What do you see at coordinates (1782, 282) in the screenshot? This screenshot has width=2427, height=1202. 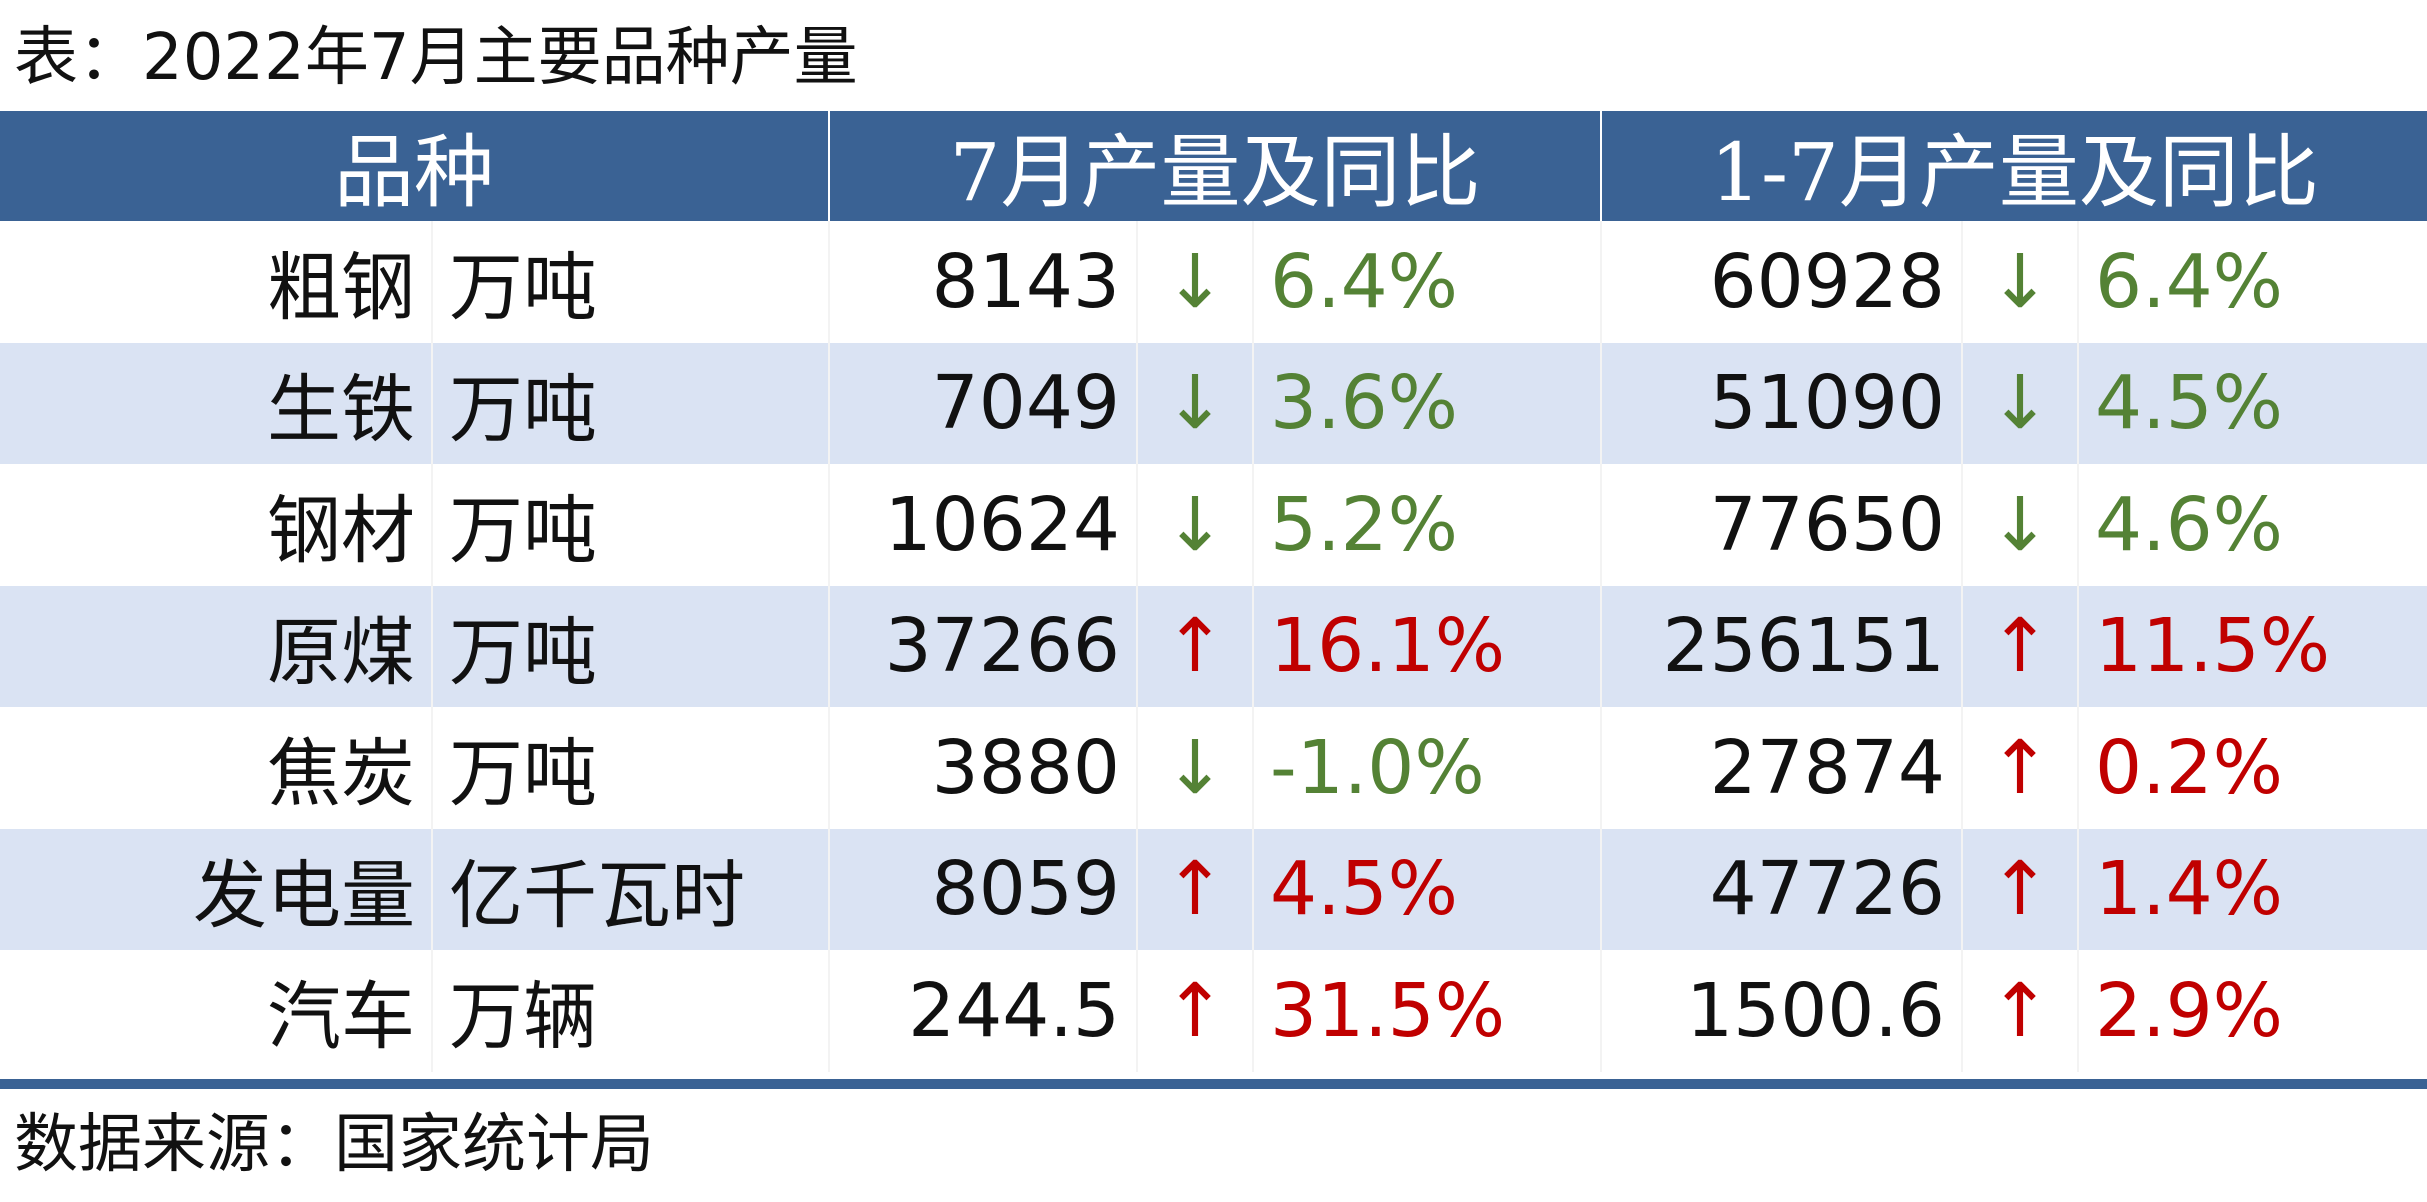 I see `value: 60928` at bounding box center [1782, 282].